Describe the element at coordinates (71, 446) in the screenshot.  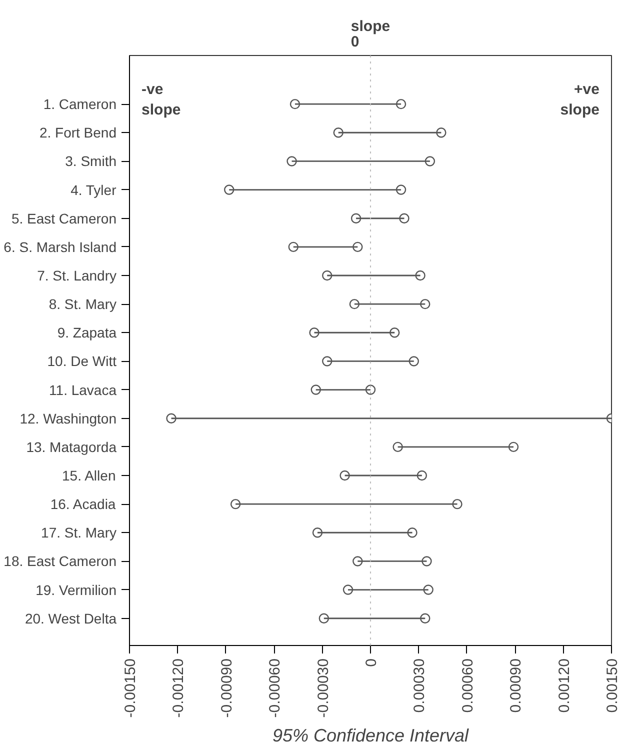
I see `y-tick-label: 13. Matagorda` at that location.